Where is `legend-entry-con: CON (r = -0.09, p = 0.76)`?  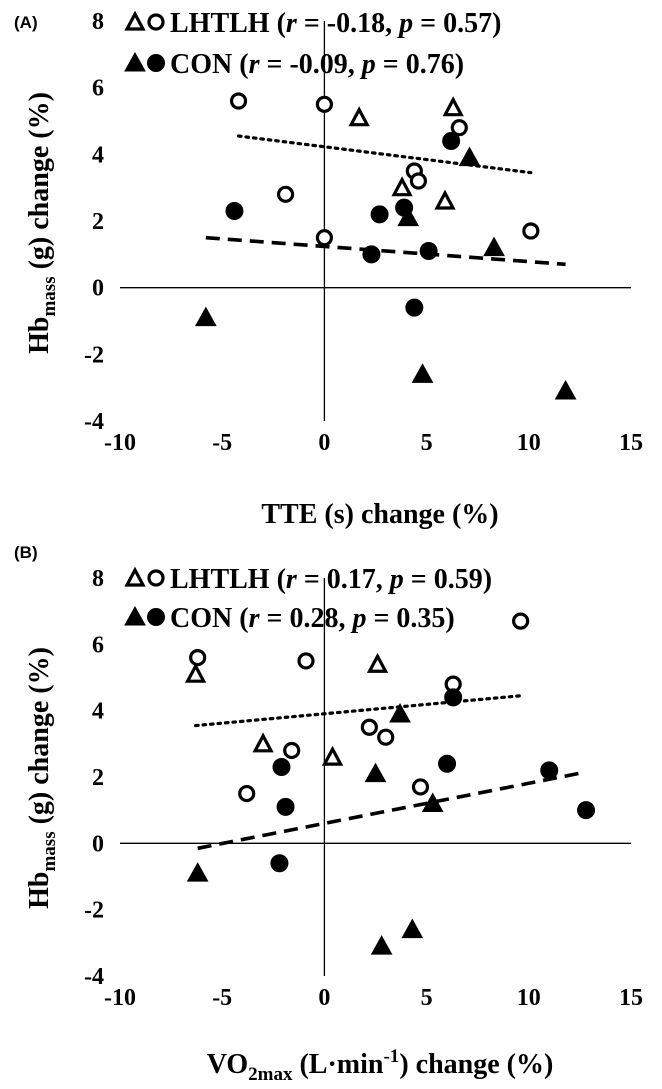
legend-entry-con: CON (r = -0.09, p = 0.76) is located at coordinates (294, 64).